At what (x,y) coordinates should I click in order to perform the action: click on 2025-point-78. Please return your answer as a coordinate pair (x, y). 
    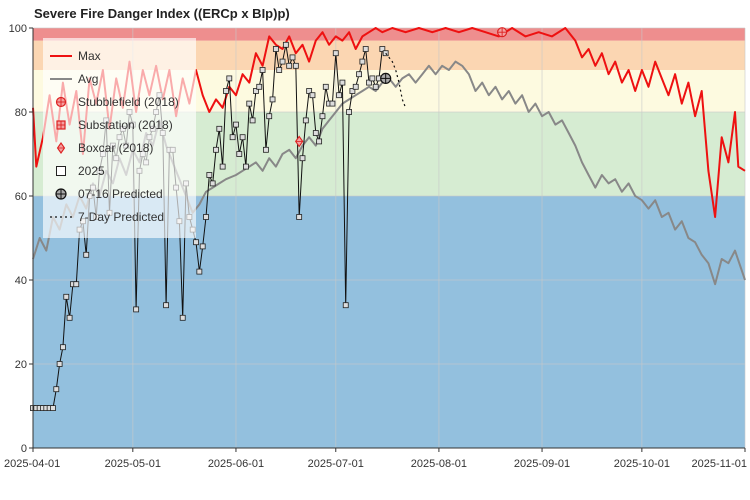
    Looking at the image, I should click on (292, 57).